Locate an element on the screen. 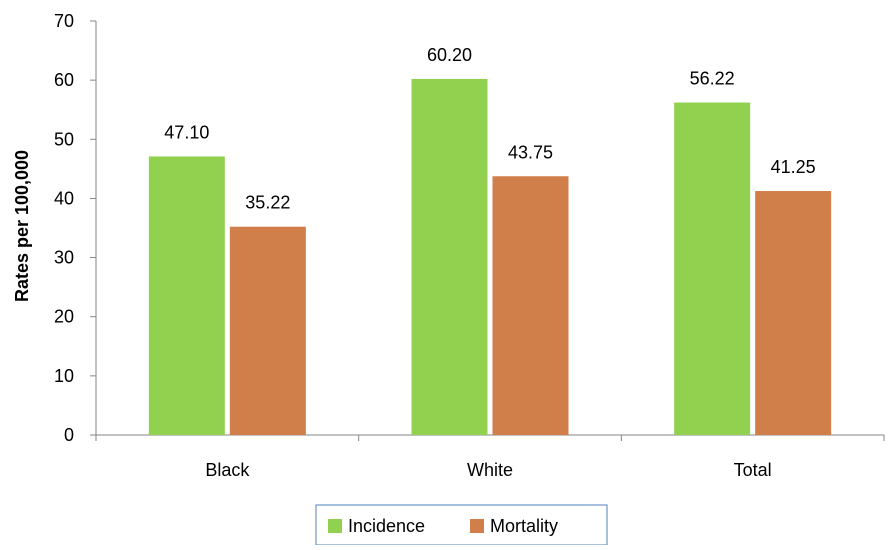 The height and width of the screenshot is (550, 894). y-tick-label: 20 is located at coordinates (64, 317).